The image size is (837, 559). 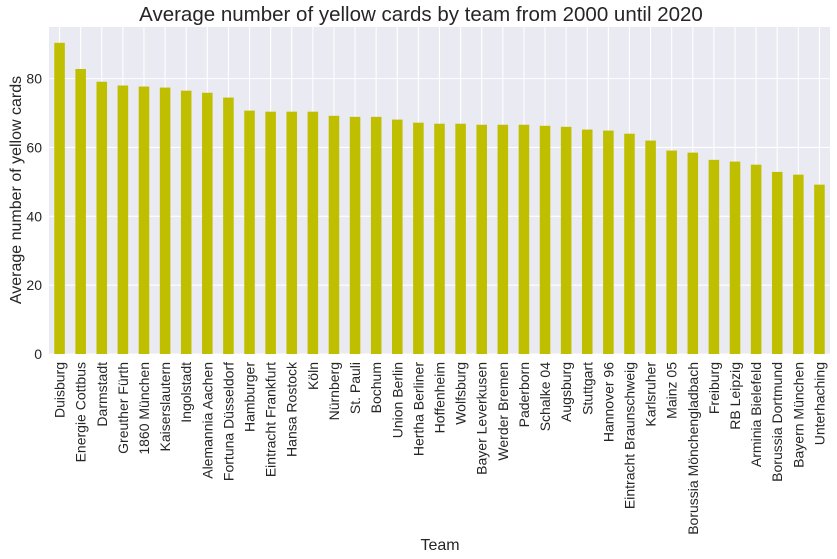 What do you see at coordinates (439, 545) in the screenshot?
I see `x-axis-label: Team` at bounding box center [439, 545].